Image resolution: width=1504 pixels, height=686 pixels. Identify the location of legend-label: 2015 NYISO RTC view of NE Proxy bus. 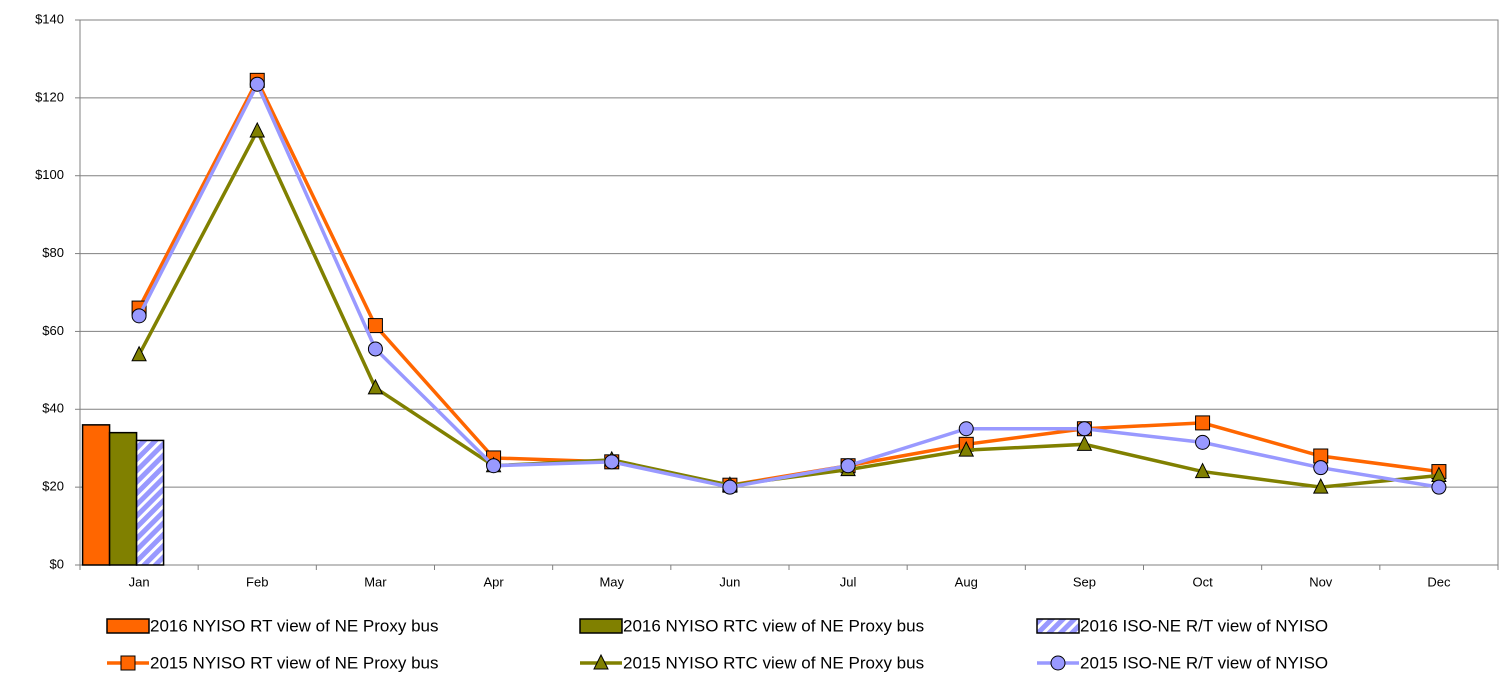
(773, 662).